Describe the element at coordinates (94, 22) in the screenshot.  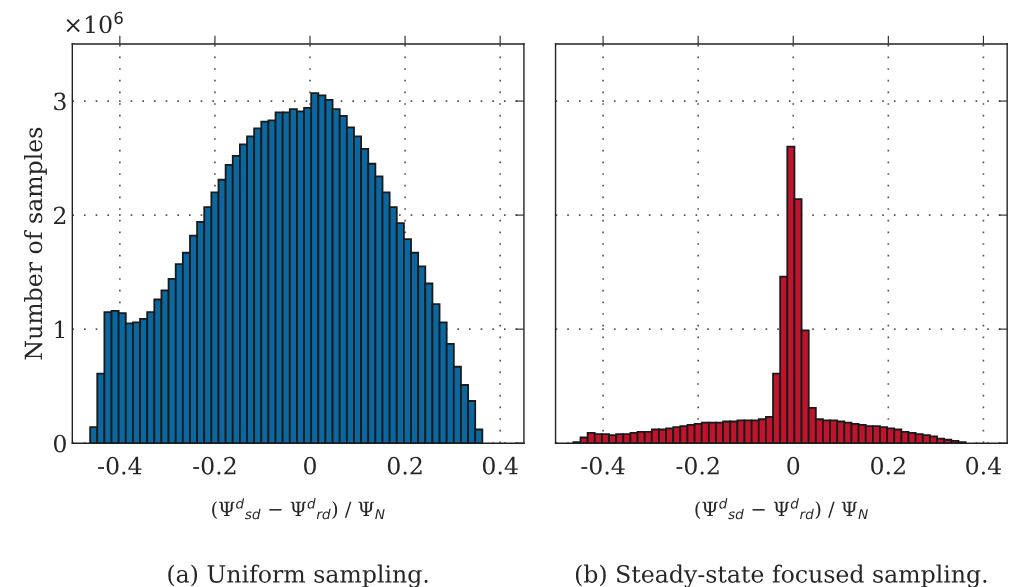
I see `text: ×10$^{6}$` at that location.